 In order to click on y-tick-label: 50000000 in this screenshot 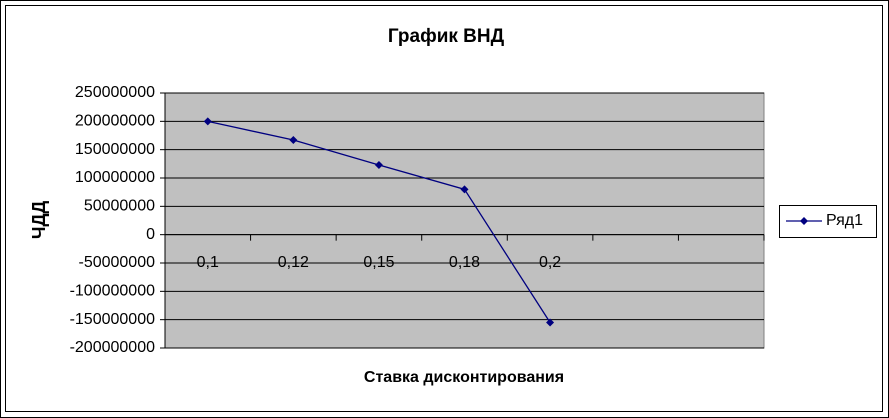, I will do `click(119, 206)`.